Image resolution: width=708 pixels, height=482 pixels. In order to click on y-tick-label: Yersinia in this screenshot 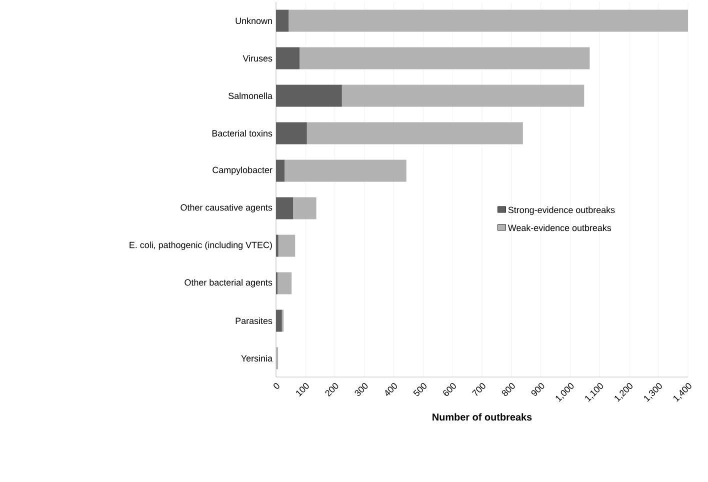, I will do `click(256, 358)`.